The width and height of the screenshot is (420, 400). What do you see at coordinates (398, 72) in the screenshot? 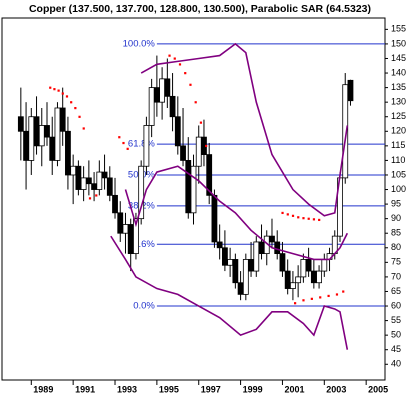
I see `y-tick-label: 140` at bounding box center [398, 72].